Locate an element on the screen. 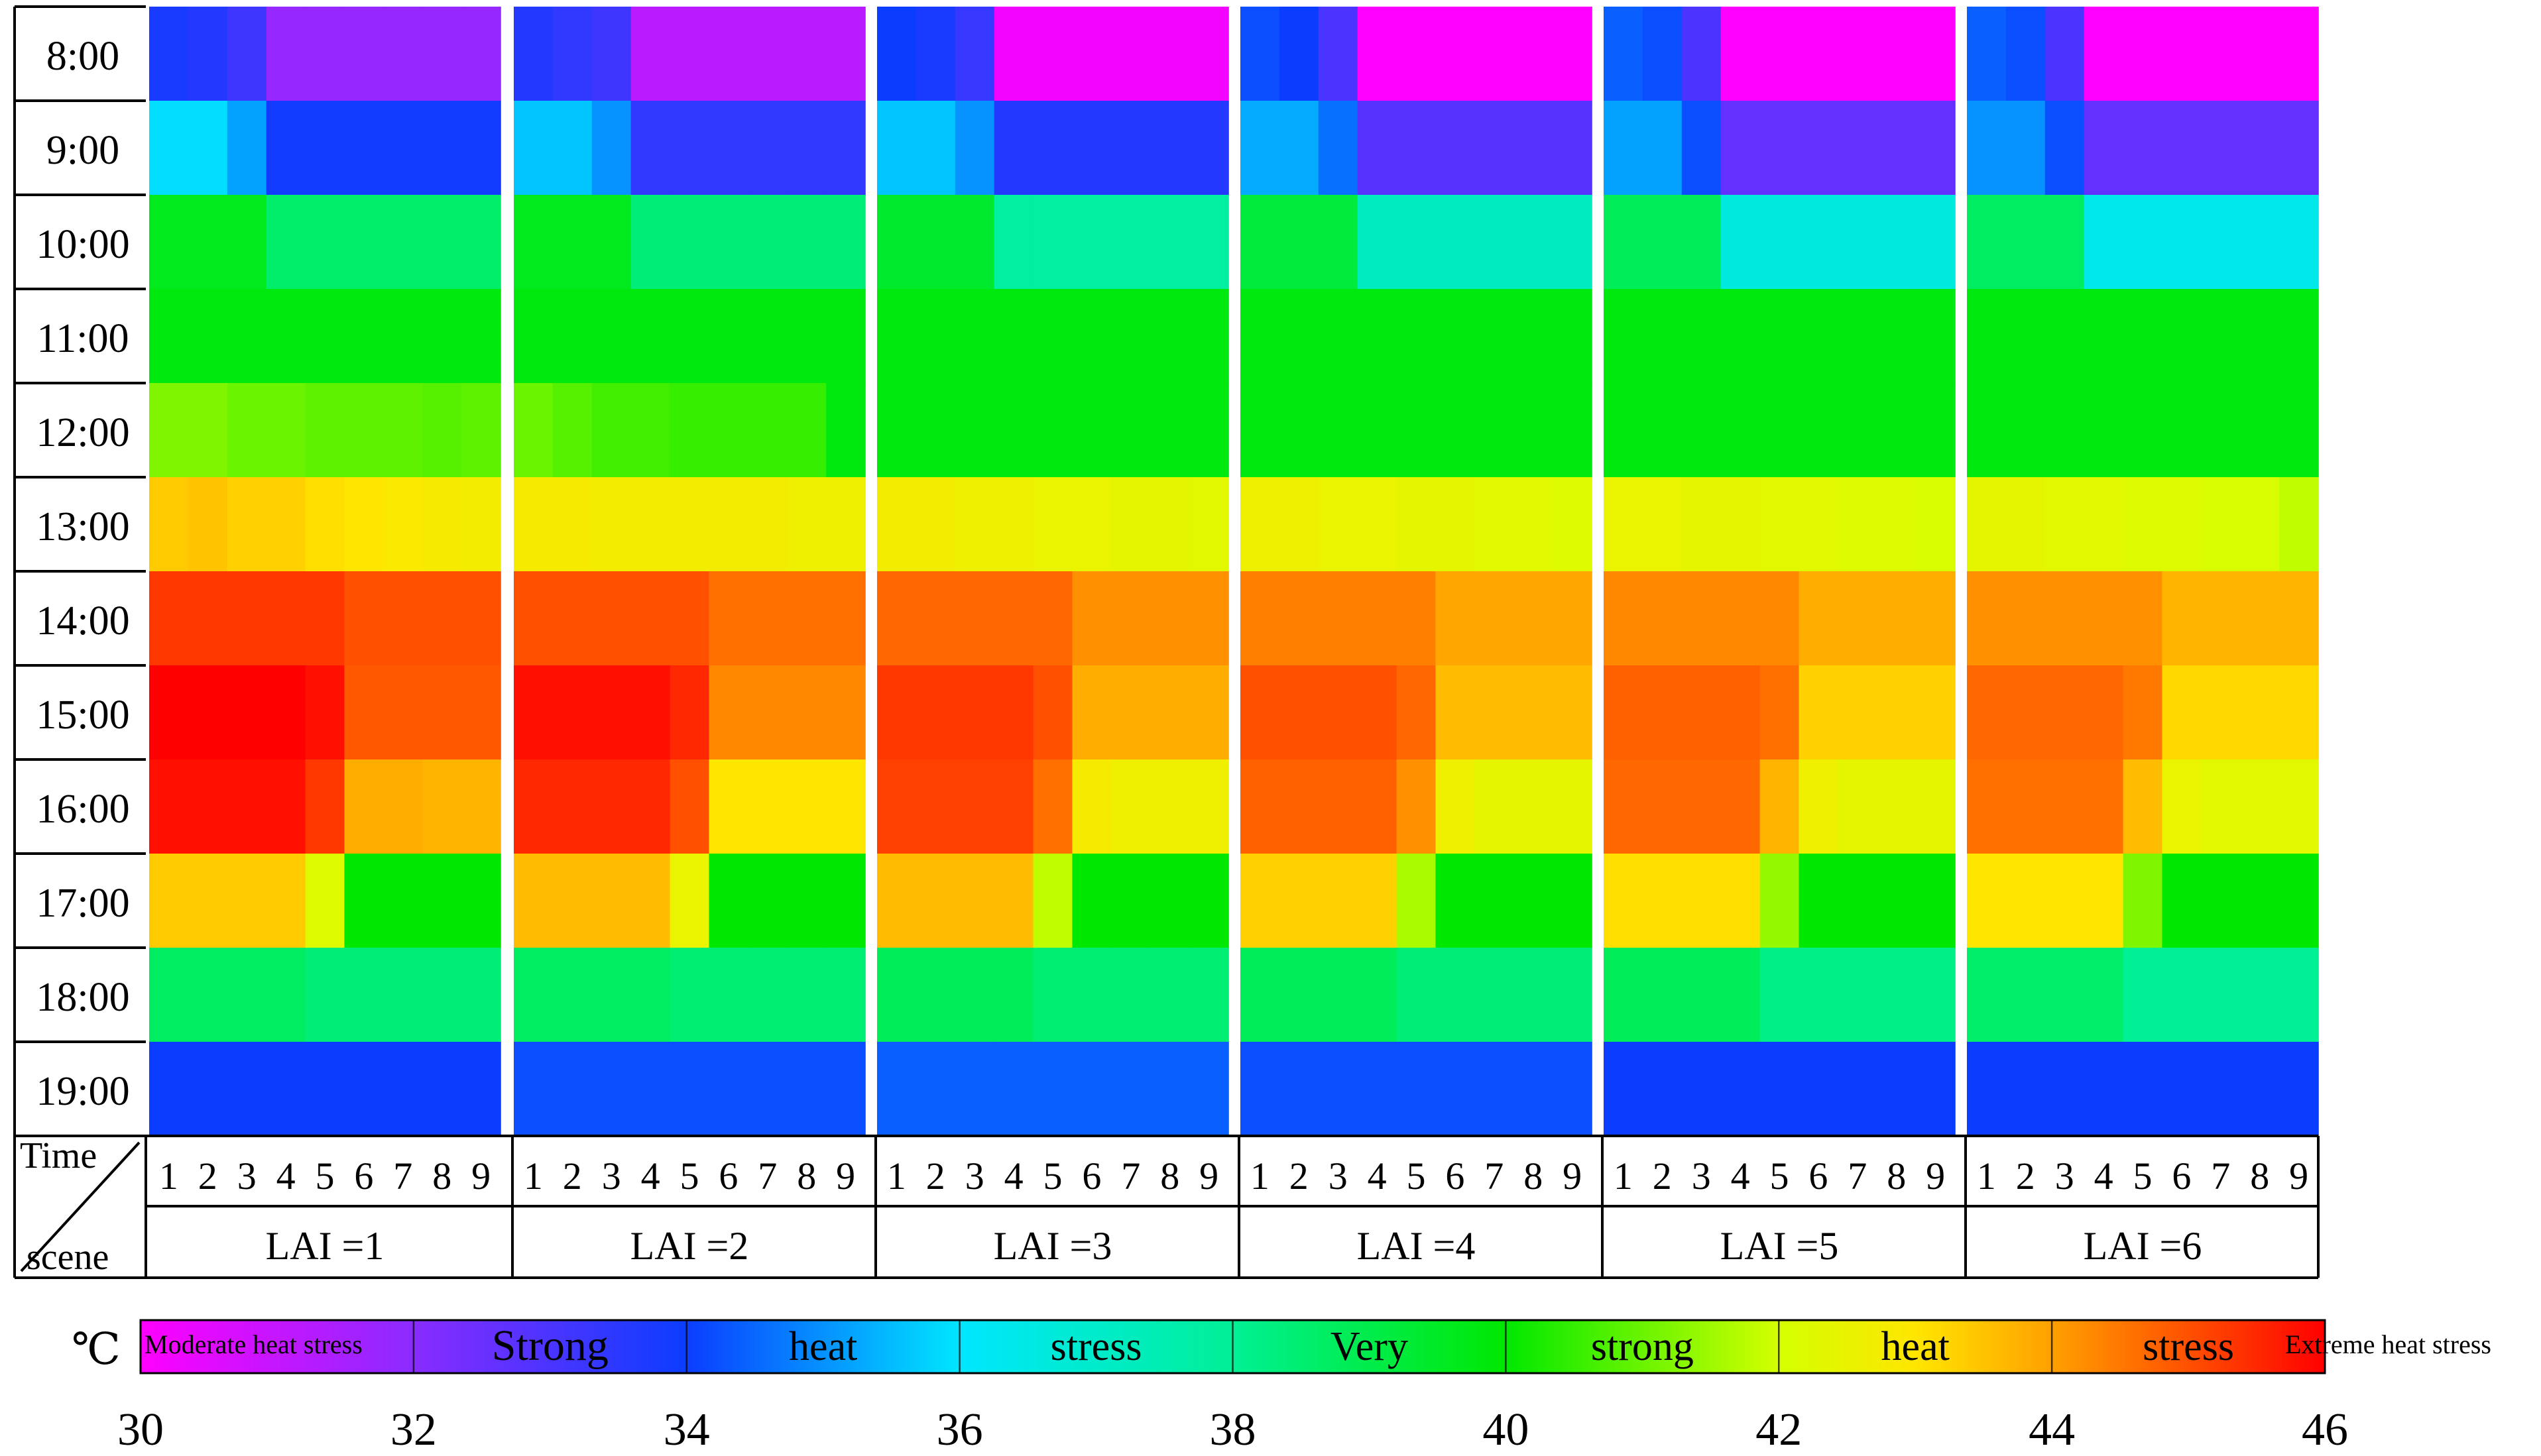 This screenshot has width=2541, height=1456. time-label: 9:00 is located at coordinates (83, 150).